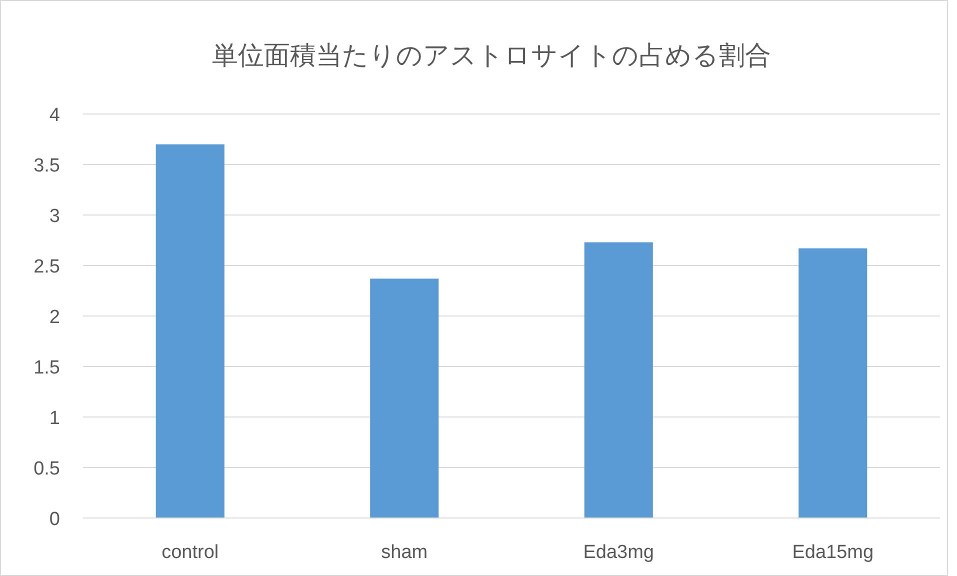 The width and height of the screenshot is (957, 576). What do you see at coordinates (47, 368) in the screenshot?
I see `y-tick-label: 1.5` at bounding box center [47, 368].